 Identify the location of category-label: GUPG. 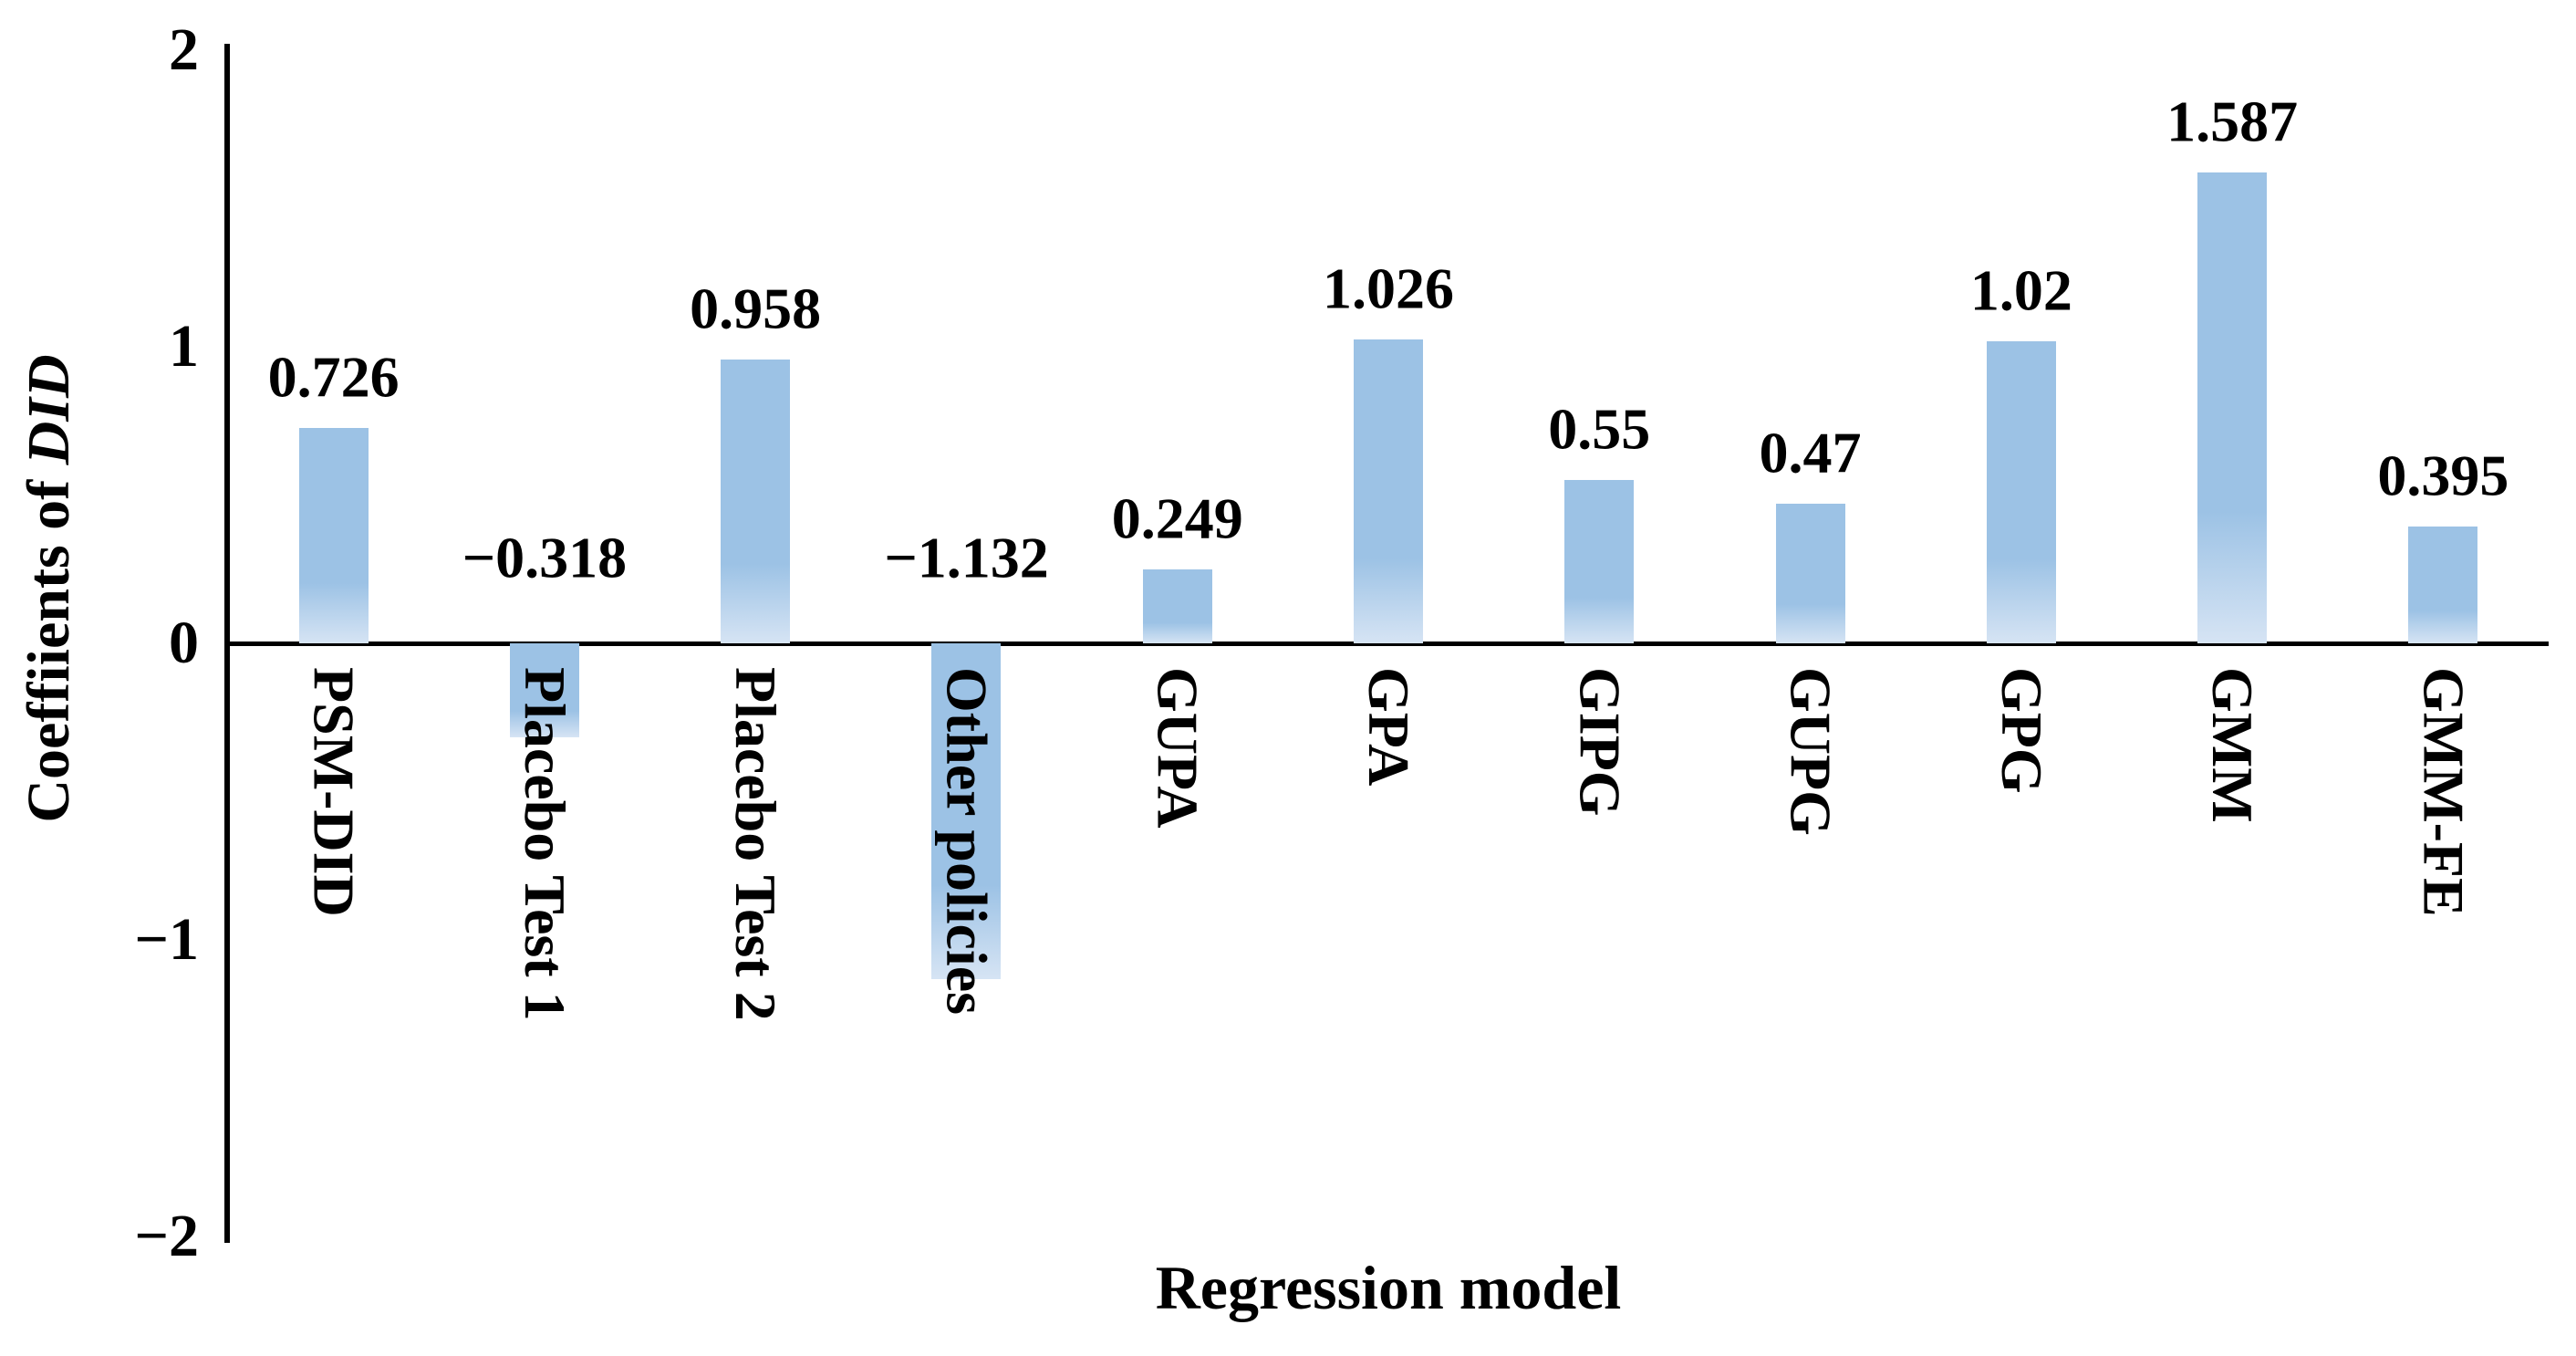
(1811, 751).